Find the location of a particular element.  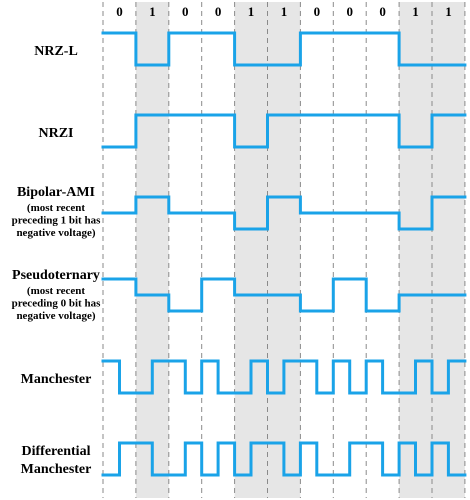

nrzi-title: NRZI is located at coordinates (55, 133).